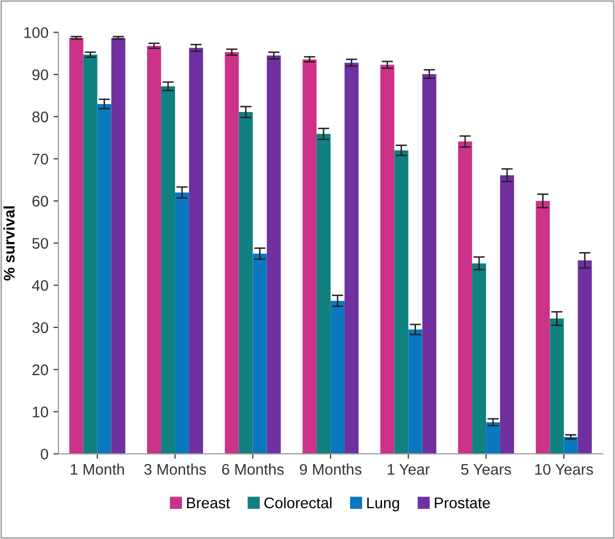  I want to click on y-tick-label: 90, so click(40, 74).